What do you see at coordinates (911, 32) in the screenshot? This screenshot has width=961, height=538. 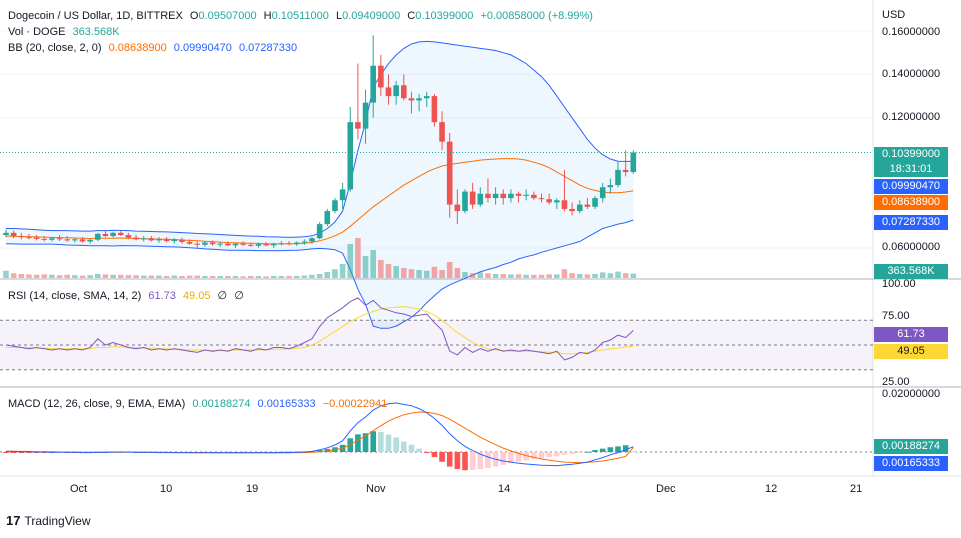 I see `price-tick: 0.16000000` at bounding box center [911, 32].